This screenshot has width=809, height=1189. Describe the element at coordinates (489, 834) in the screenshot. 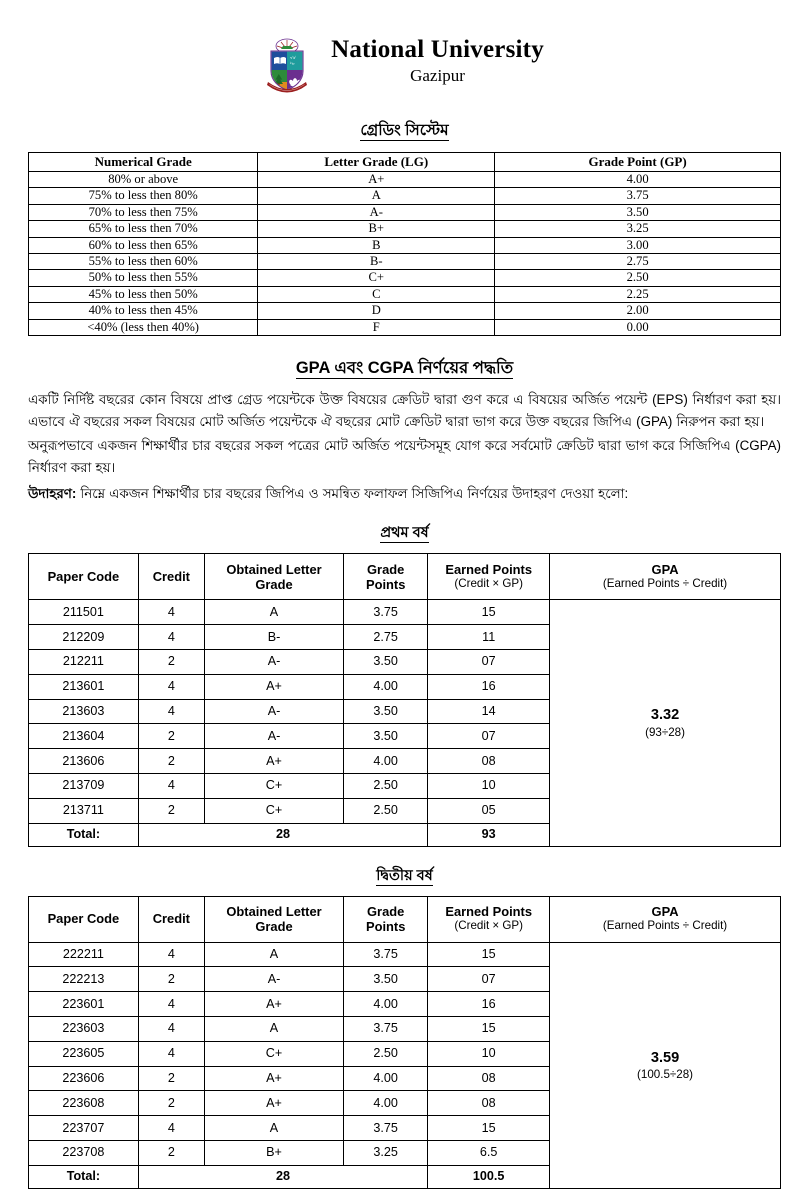

I see `year1-total-earned-points: 93` at that location.